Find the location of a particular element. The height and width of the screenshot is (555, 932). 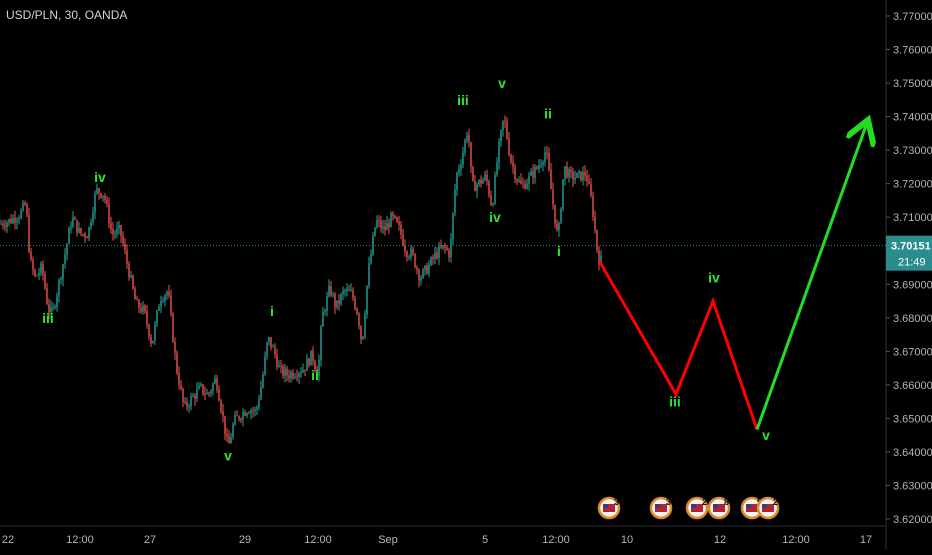

flag-stripes-icon is located at coordinates (697, 508).